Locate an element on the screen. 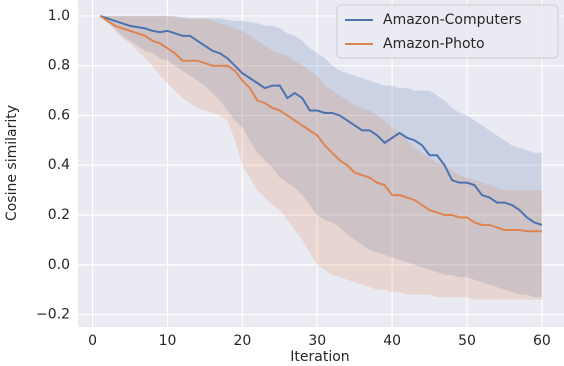  x-axis-label: Iteration is located at coordinates (319, 357).